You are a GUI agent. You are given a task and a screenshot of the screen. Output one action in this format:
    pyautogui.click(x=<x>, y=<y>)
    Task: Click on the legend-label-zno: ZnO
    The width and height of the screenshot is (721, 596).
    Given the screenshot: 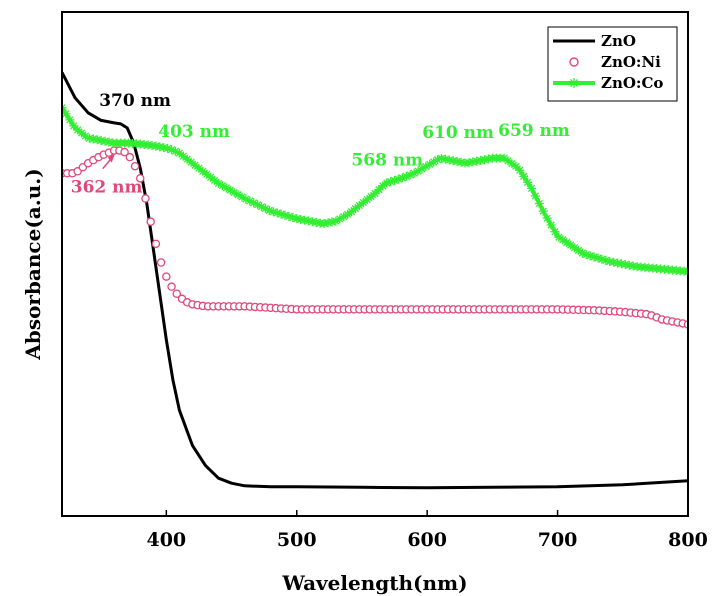 What is the action you would take?
    pyautogui.click(x=618, y=41)
    